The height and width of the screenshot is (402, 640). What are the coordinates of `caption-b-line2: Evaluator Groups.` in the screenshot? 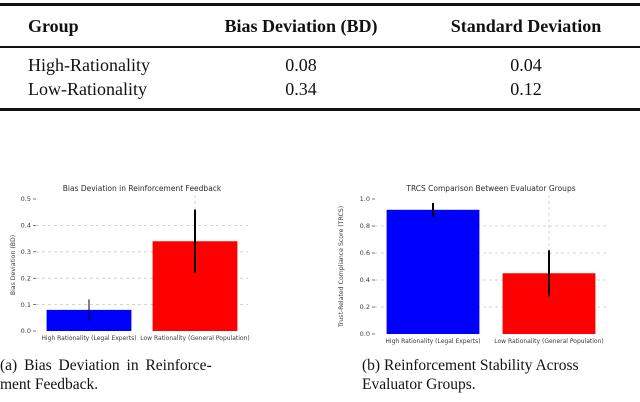 It's located at (419, 384).